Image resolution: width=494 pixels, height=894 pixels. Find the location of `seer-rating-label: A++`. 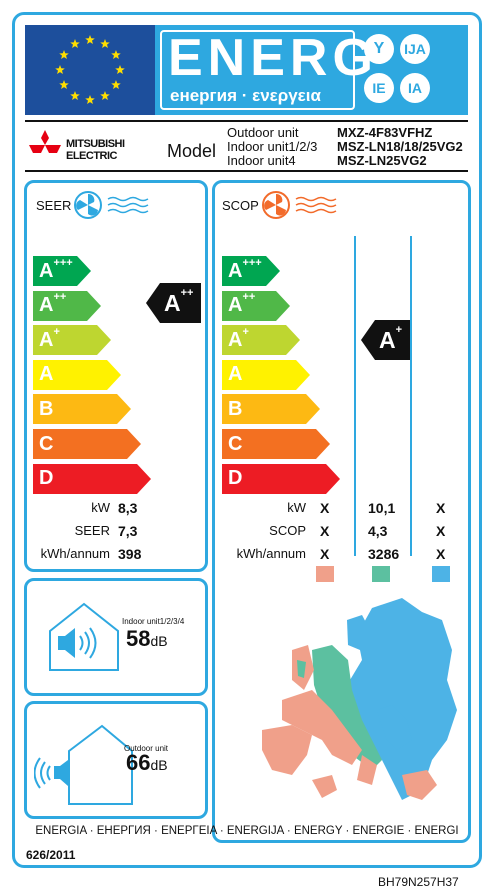

seer-rating-label: A++ is located at coordinates (181, 303).